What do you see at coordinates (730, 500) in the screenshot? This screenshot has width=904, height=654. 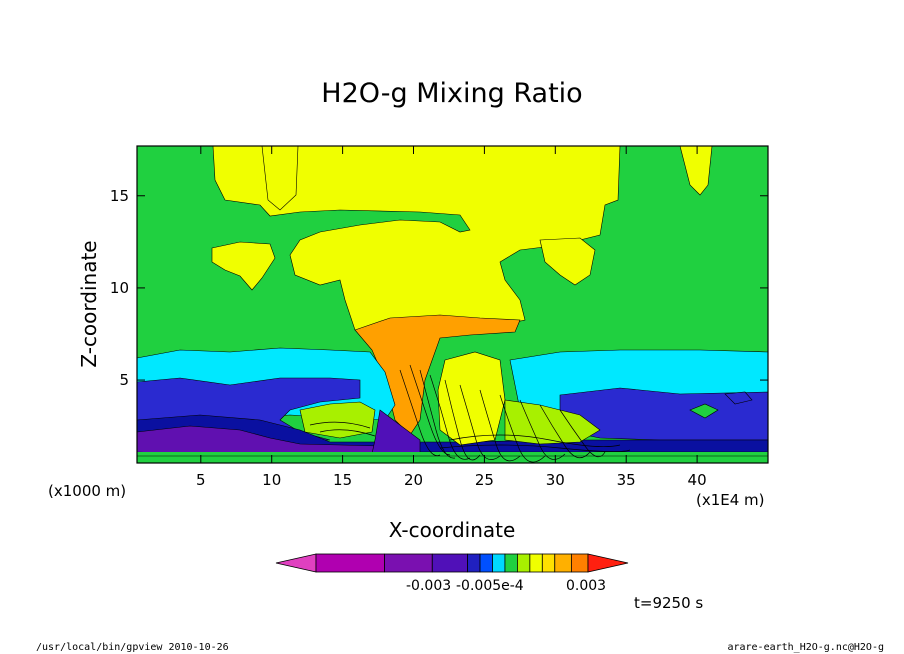 I see `x-unit-right: (x1E4 m)` at bounding box center [730, 500].